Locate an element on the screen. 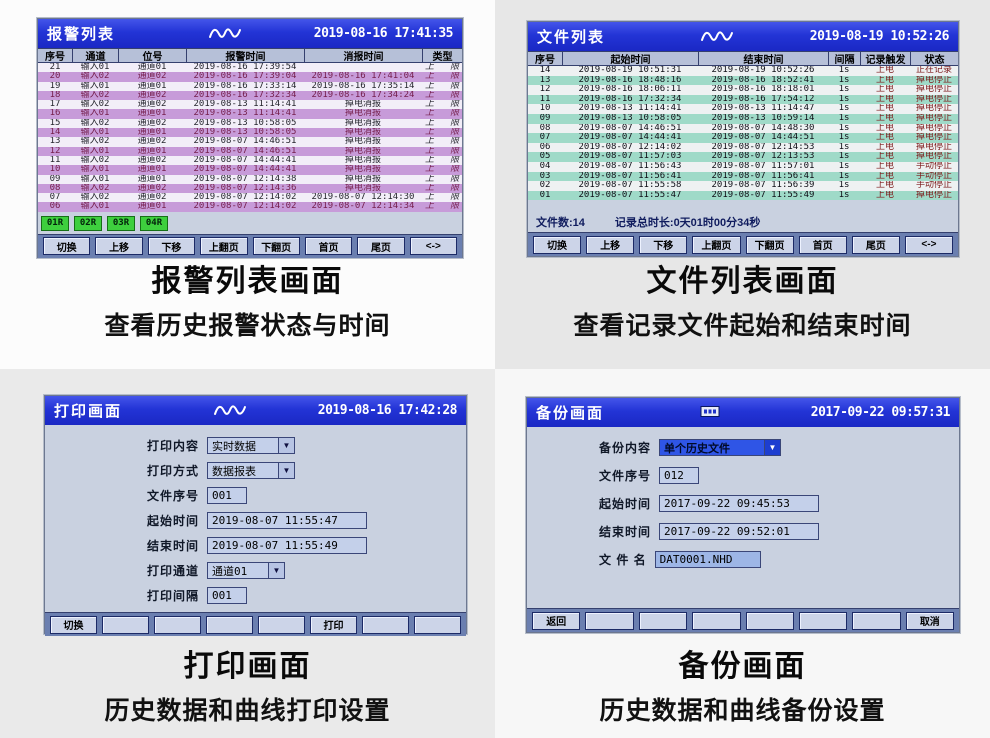 The width and height of the screenshot is (990, 738). softkey-button: 打印 is located at coordinates (333, 624).